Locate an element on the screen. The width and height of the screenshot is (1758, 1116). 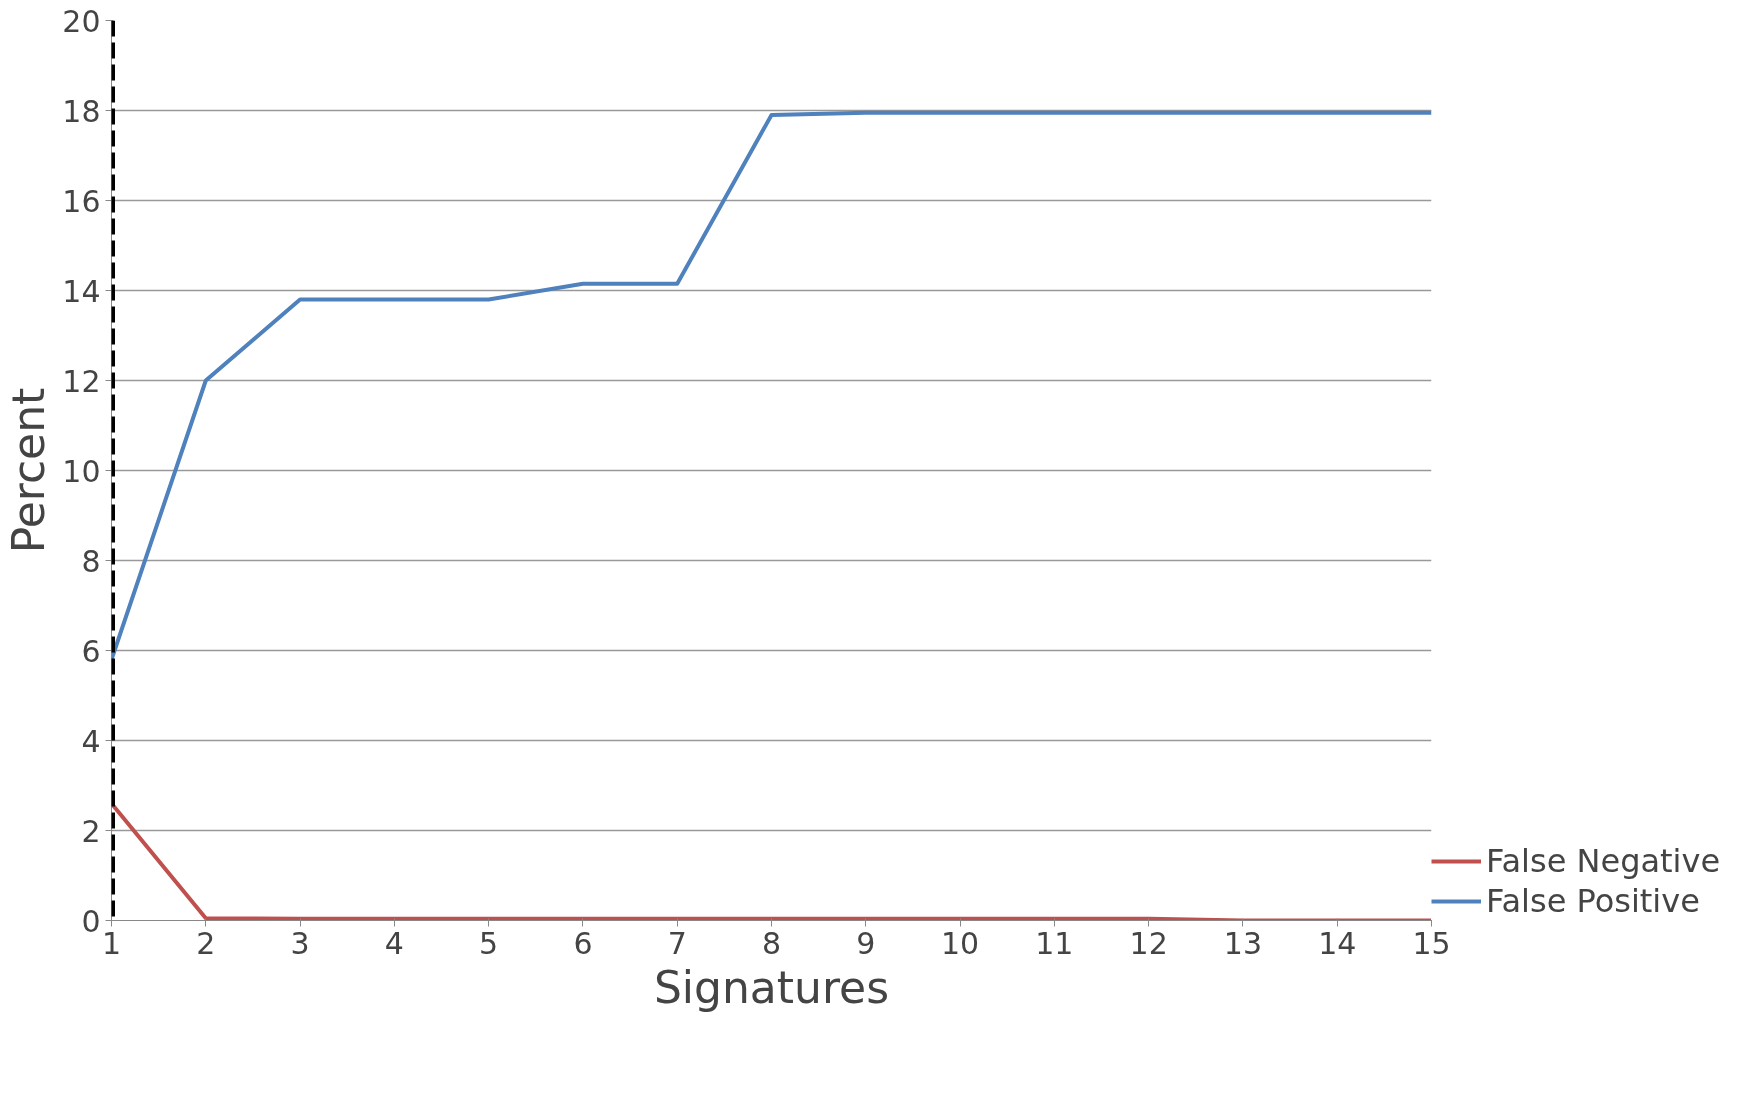
x-tick-label: 4 is located at coordinates (394, 943).